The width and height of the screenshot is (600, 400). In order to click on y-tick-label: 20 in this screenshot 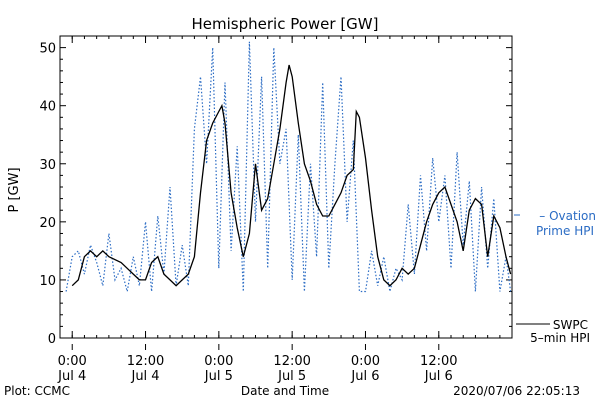, I will do `click(47, 223)`.